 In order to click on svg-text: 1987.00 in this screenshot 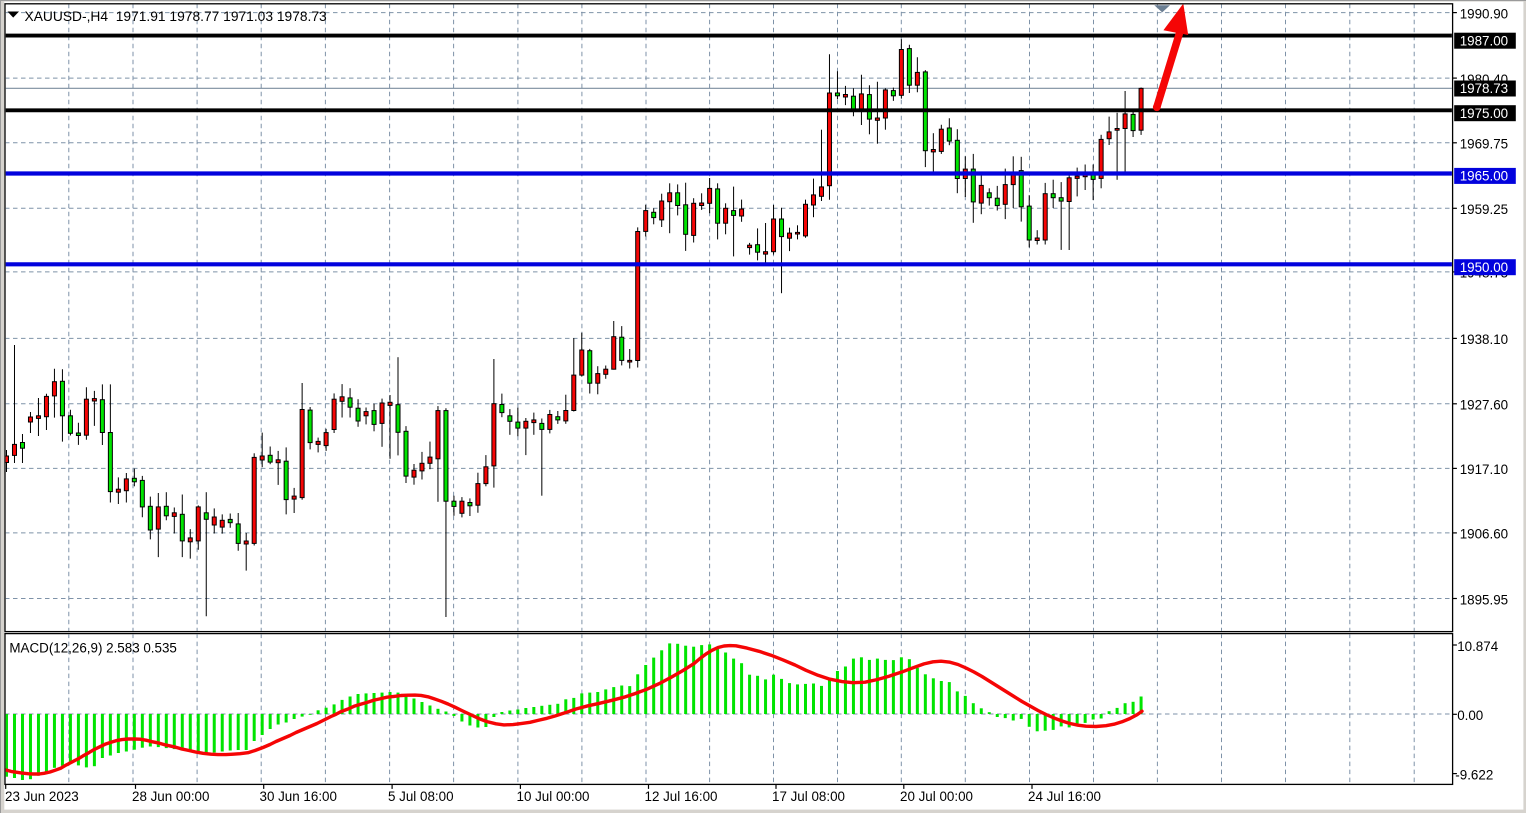, I will do `click(1484, 40)`.